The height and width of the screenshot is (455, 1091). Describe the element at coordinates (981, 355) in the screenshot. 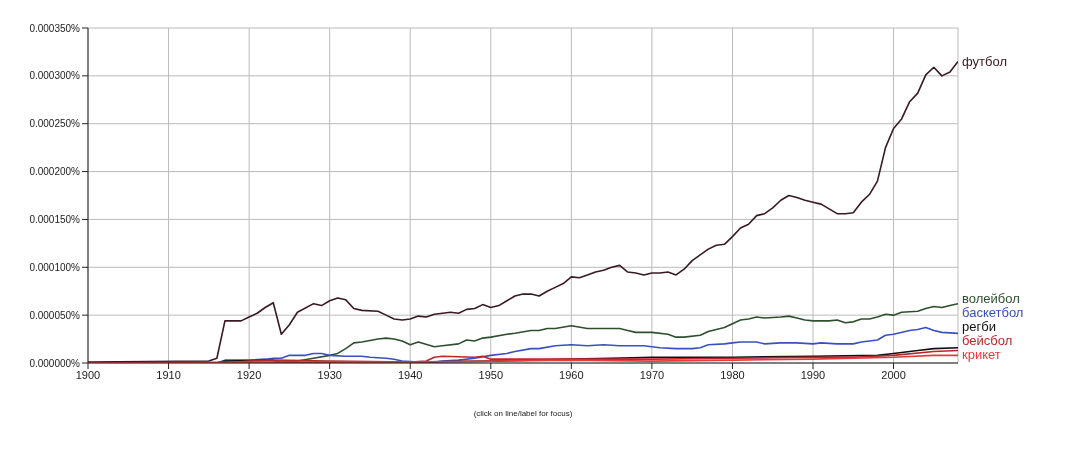

I see `series-label: крикет` at that location.